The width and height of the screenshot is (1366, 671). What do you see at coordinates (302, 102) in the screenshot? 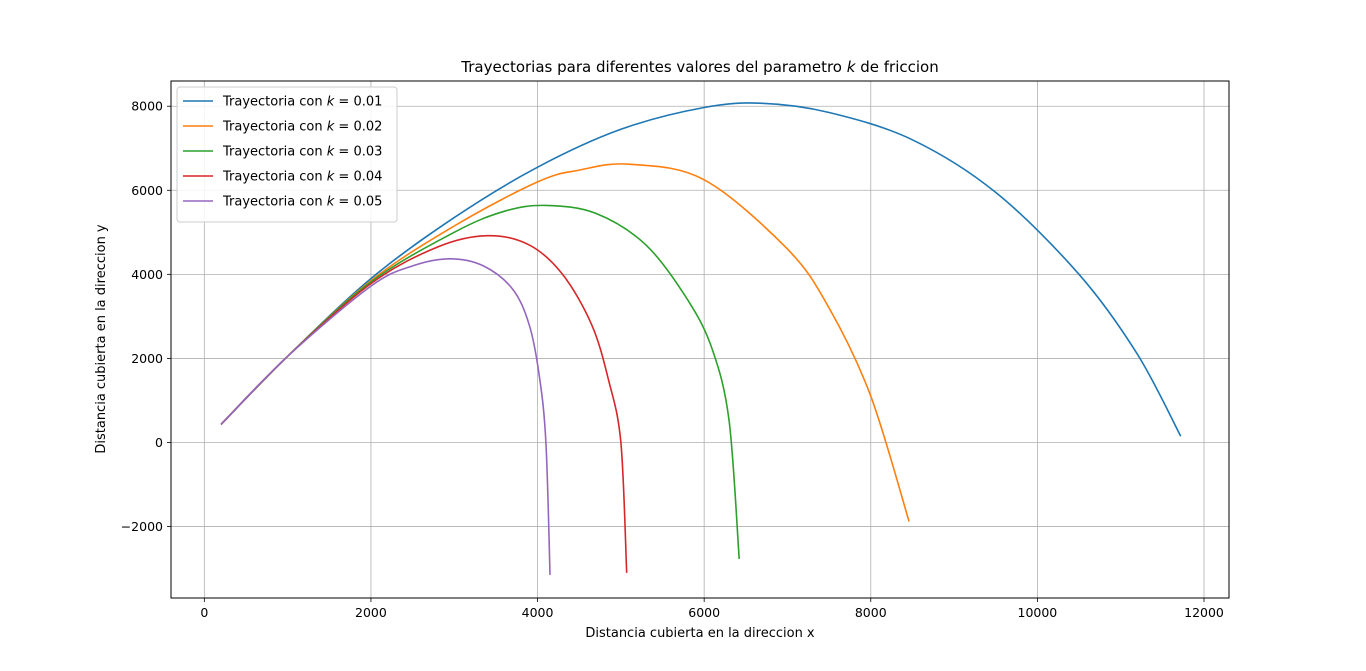
I see `legend-label-1: Trayectoria con k = 0.01` at bounding box center [302, 102].